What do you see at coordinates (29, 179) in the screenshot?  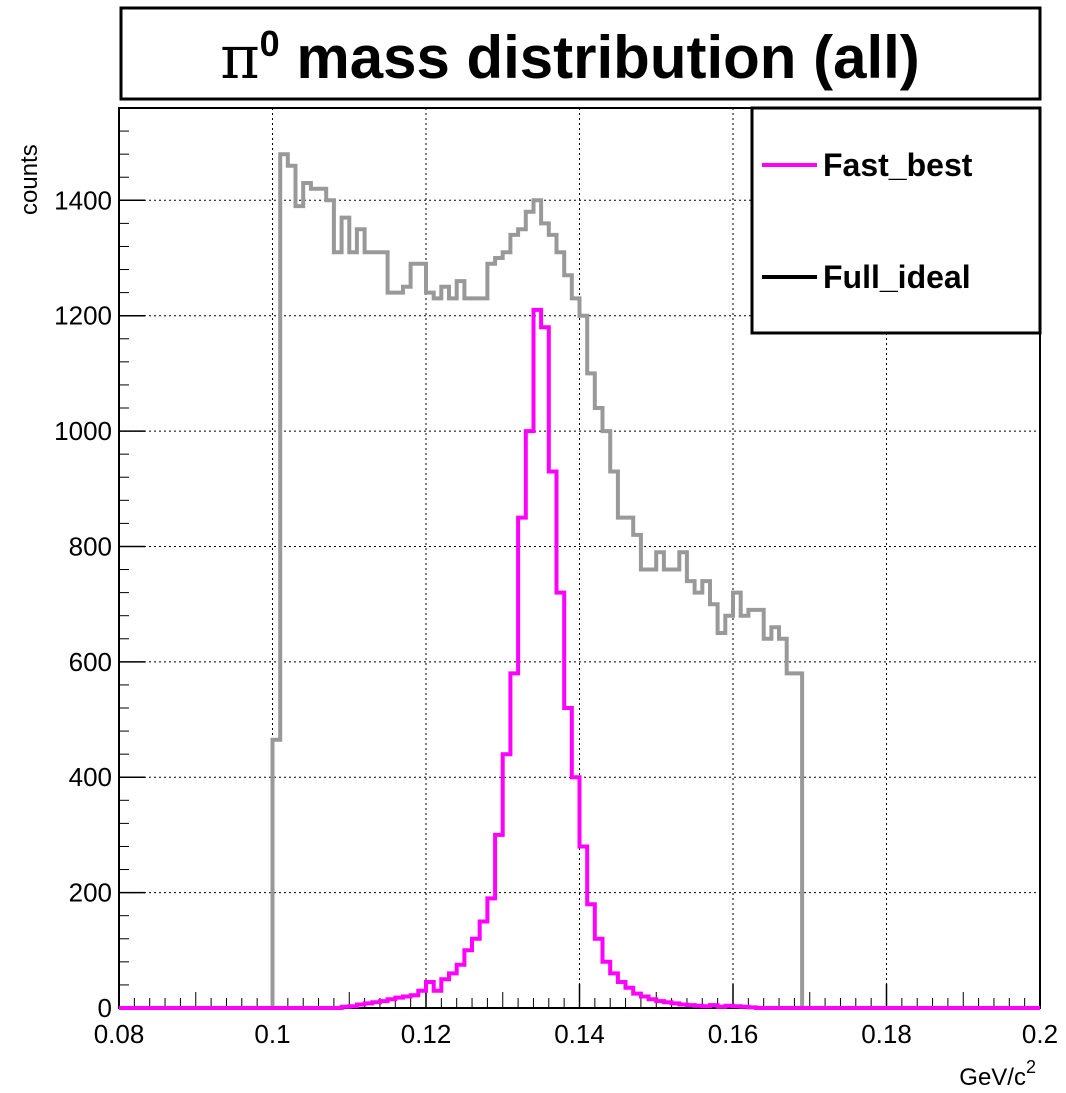 I see `y-axis-label: counts` at bounding box center [29, 179].